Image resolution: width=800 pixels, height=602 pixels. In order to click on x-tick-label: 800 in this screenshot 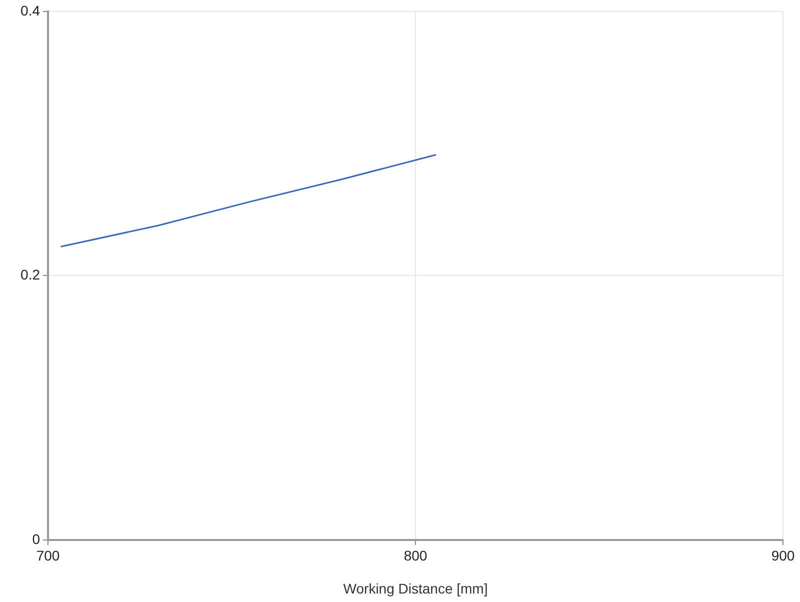, I will do `click(416, 555)`.